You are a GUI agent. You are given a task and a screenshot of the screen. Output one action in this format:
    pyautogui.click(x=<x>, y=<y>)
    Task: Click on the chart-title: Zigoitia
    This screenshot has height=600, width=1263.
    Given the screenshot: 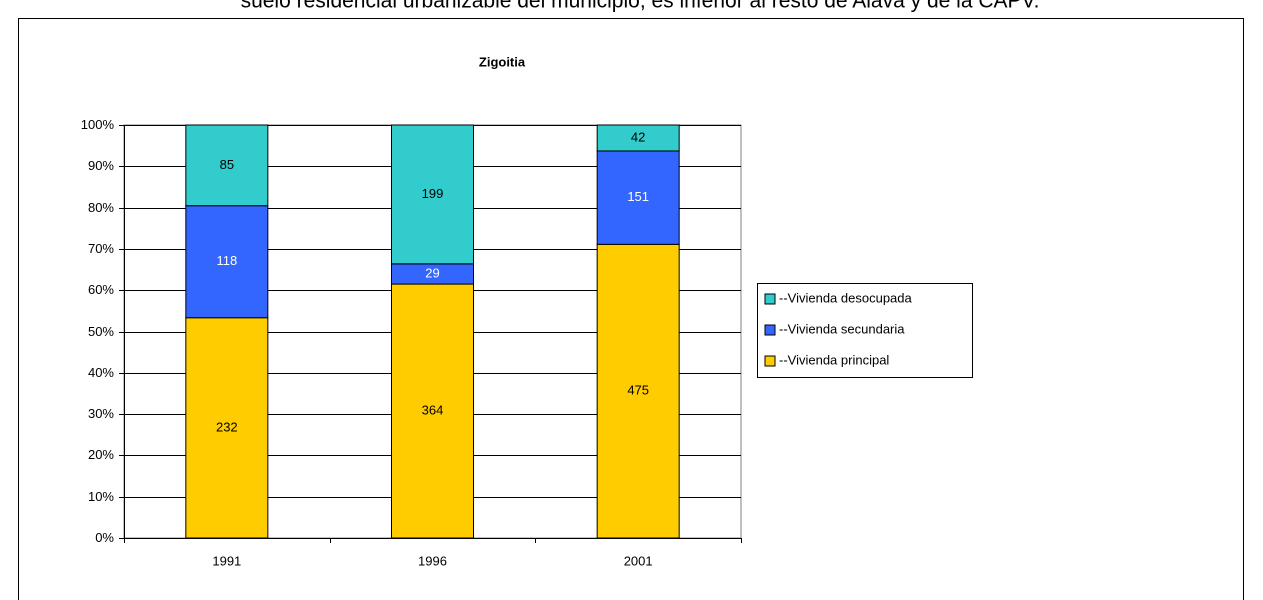 What is the action you would take?
    pyautogui.click(x=502, y=61)
    